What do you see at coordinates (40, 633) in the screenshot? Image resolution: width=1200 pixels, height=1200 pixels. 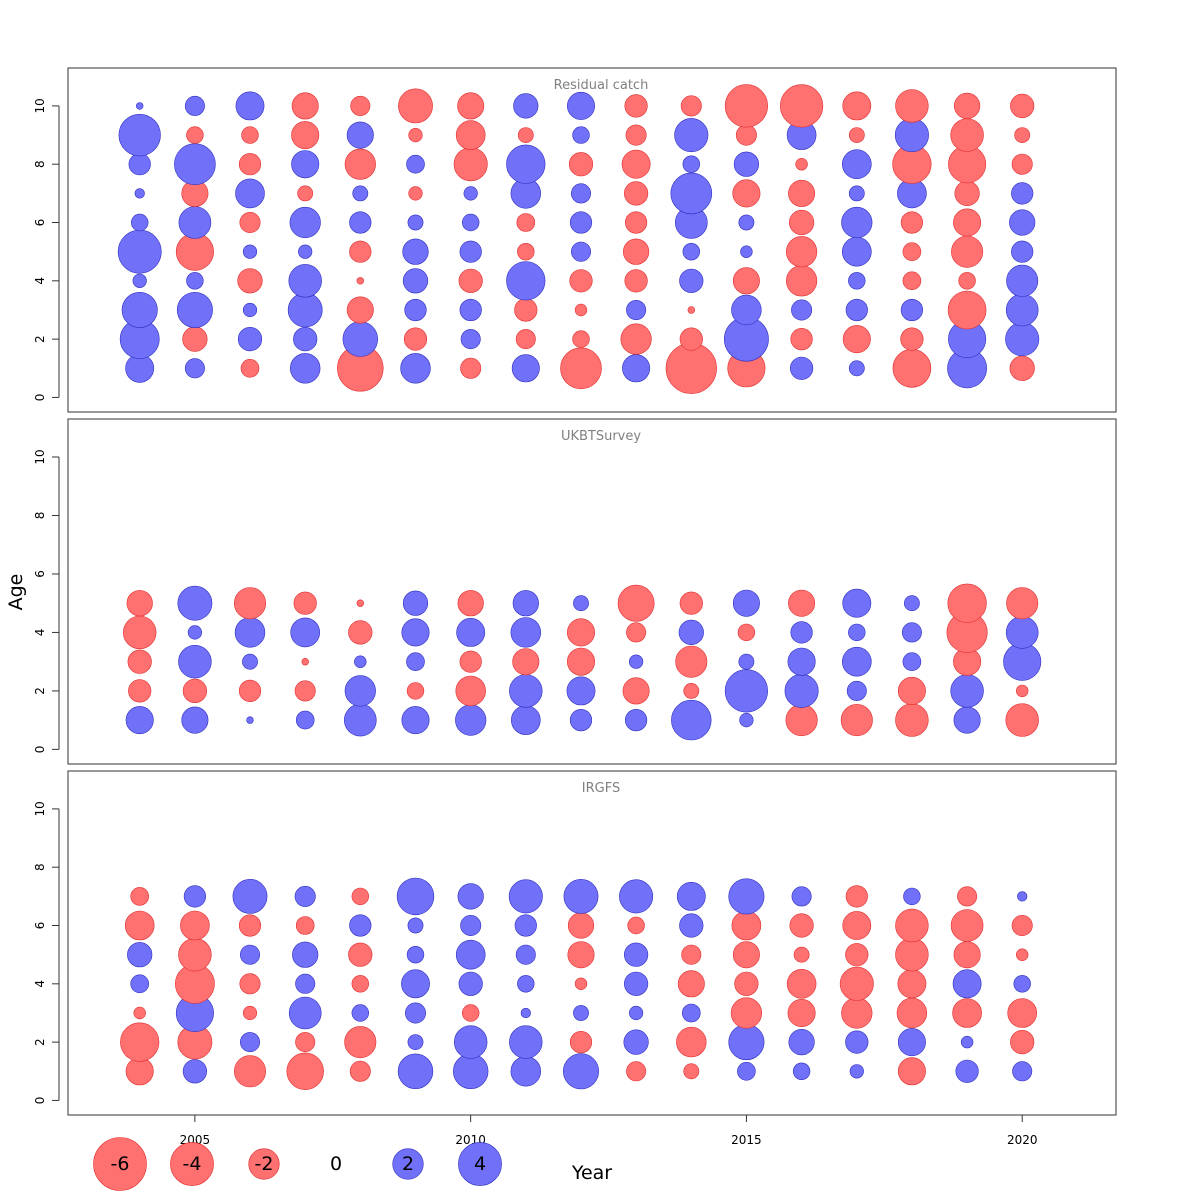 I see `y-tick-label: 4` at bounding box center [40, 633].